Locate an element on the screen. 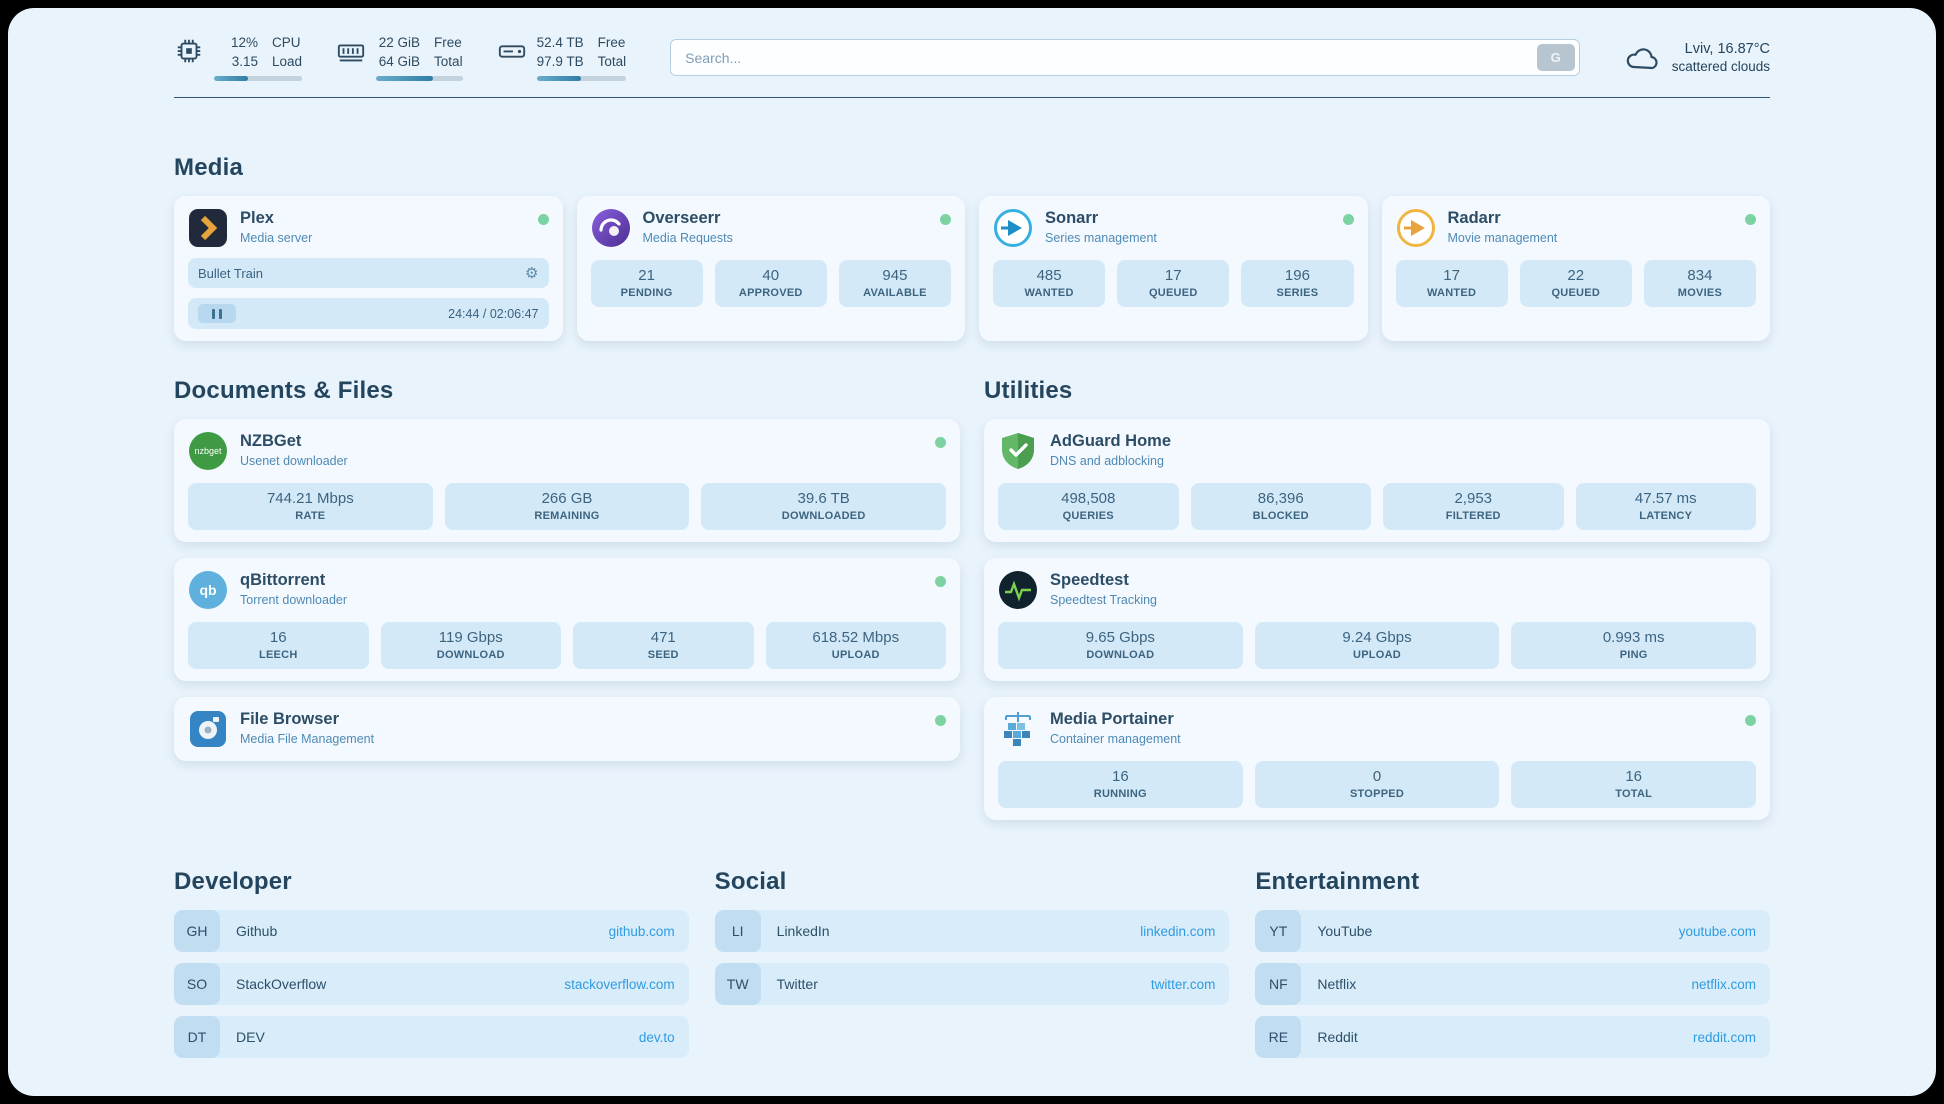  overseerr-logo-icon is located at coordinates (610, 228).